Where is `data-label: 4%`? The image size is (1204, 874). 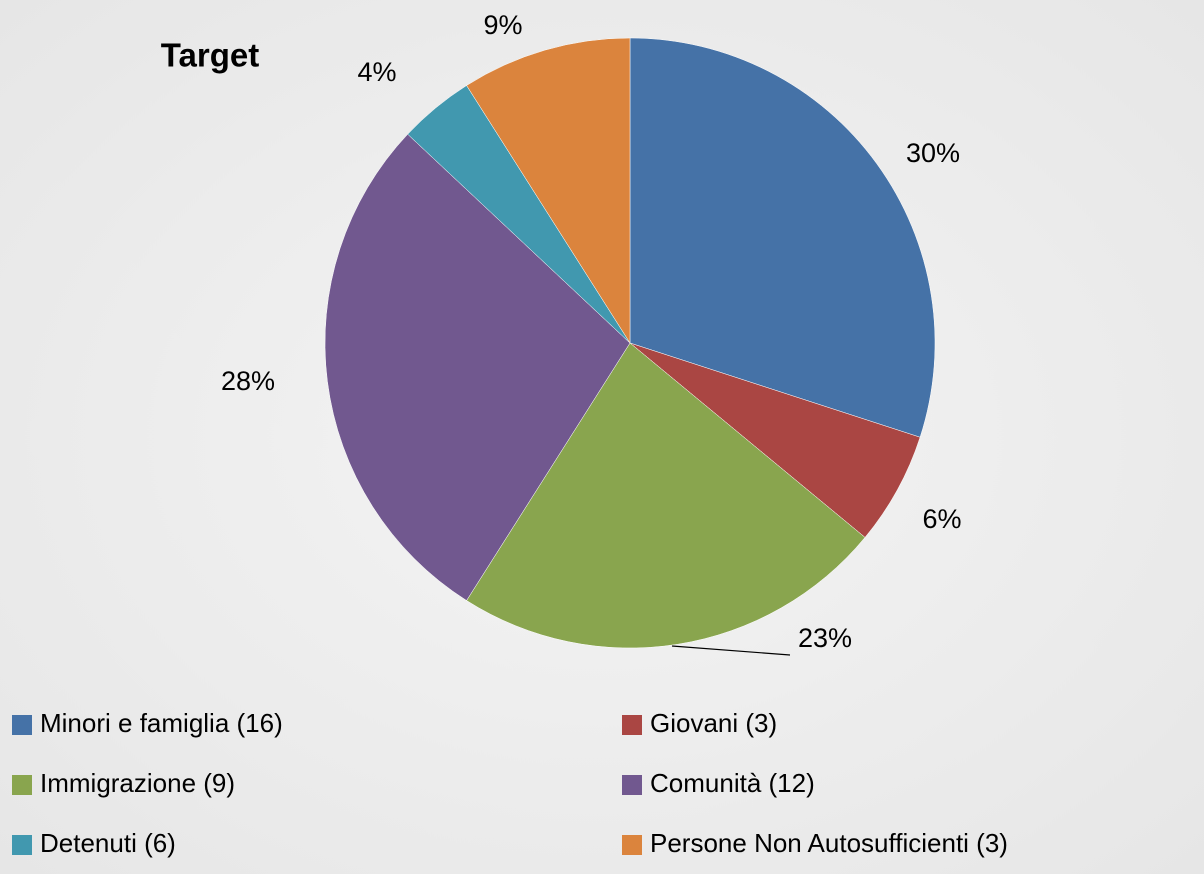
data-label: 4% is located at coordinates (376, 72).